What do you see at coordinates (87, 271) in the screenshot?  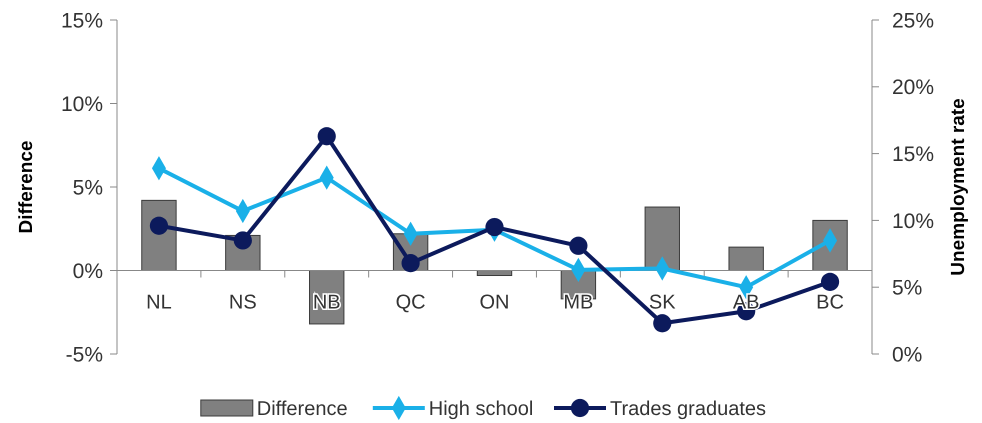 I see `y-tick-label: 0%` at bounding box center [87, 271].